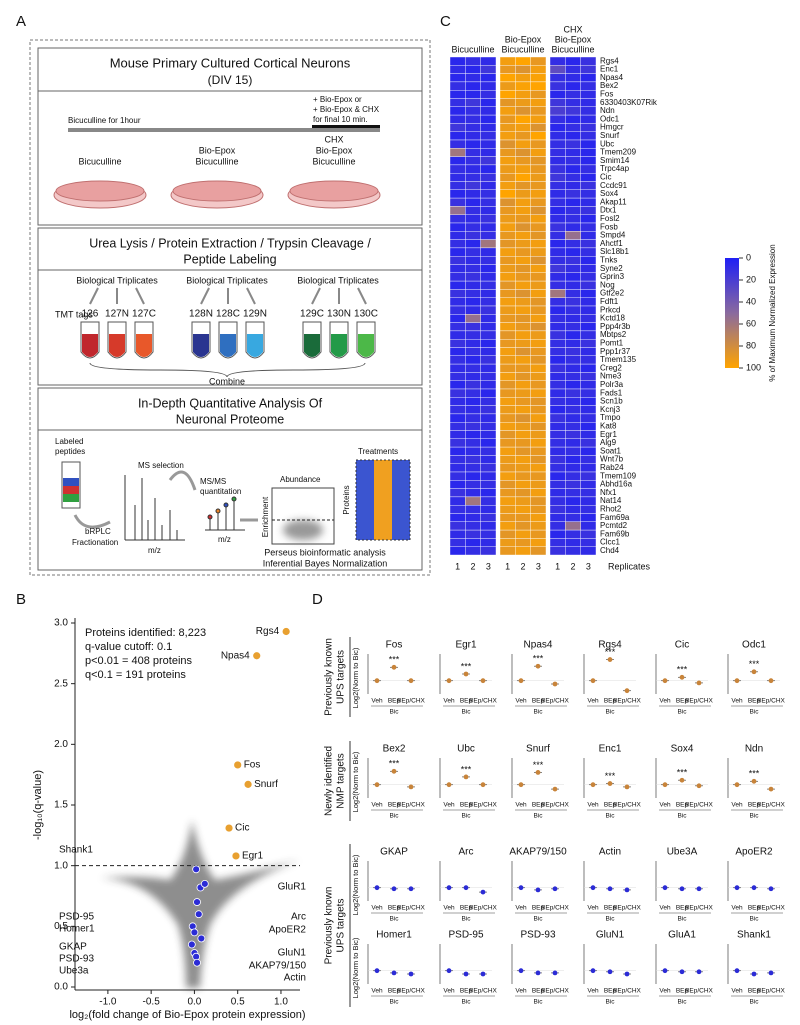  What do you see at coordinates (611, 243) in the screenshot?
I see `gene-label: Ahctf1` at bounding box center [611, 243].